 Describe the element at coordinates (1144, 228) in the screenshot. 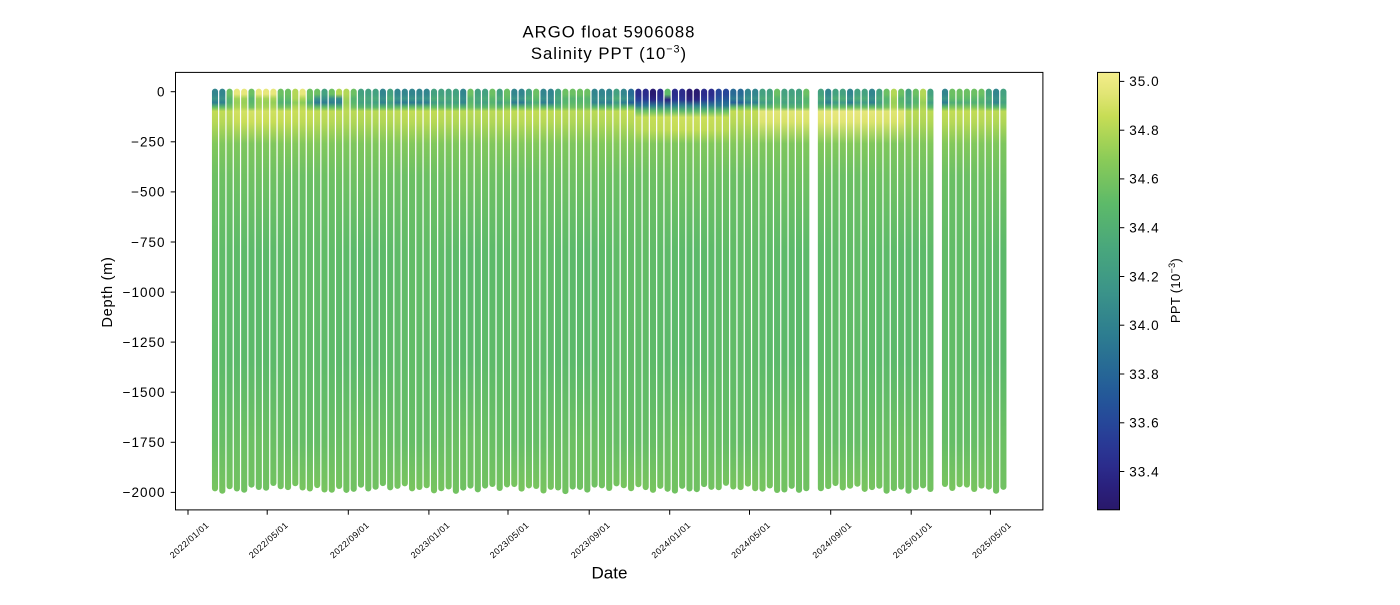

I see `svg-text: 34.4` at that location.